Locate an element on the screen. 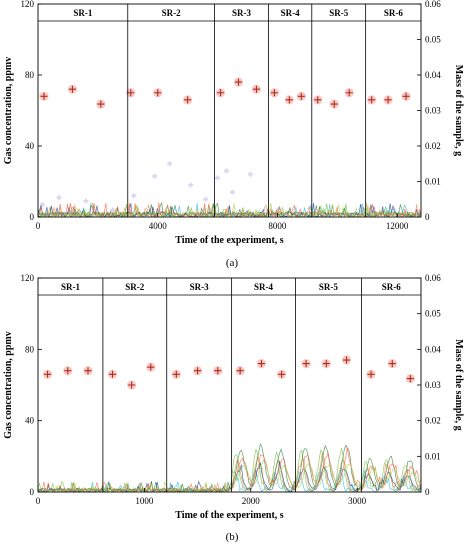 This screenshot has height=550, width=465. x-tick-label: 12000 is located at coordinates (397, 226).